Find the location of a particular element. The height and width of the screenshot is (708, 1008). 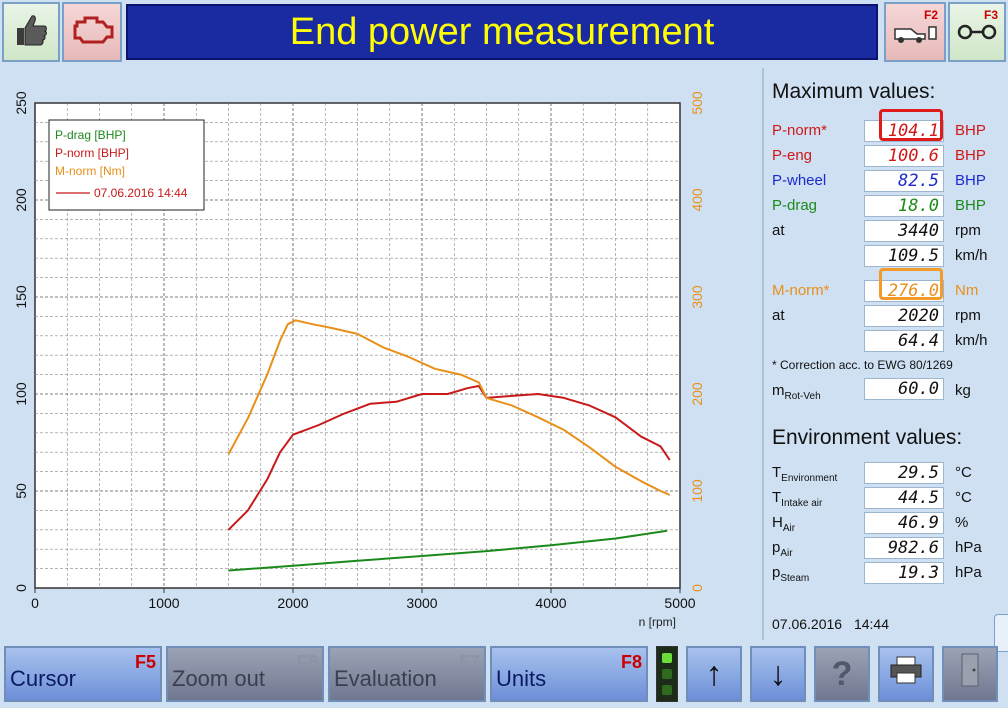

legend-entry: M-norm [Nm] is located at coordinates (90, 171).